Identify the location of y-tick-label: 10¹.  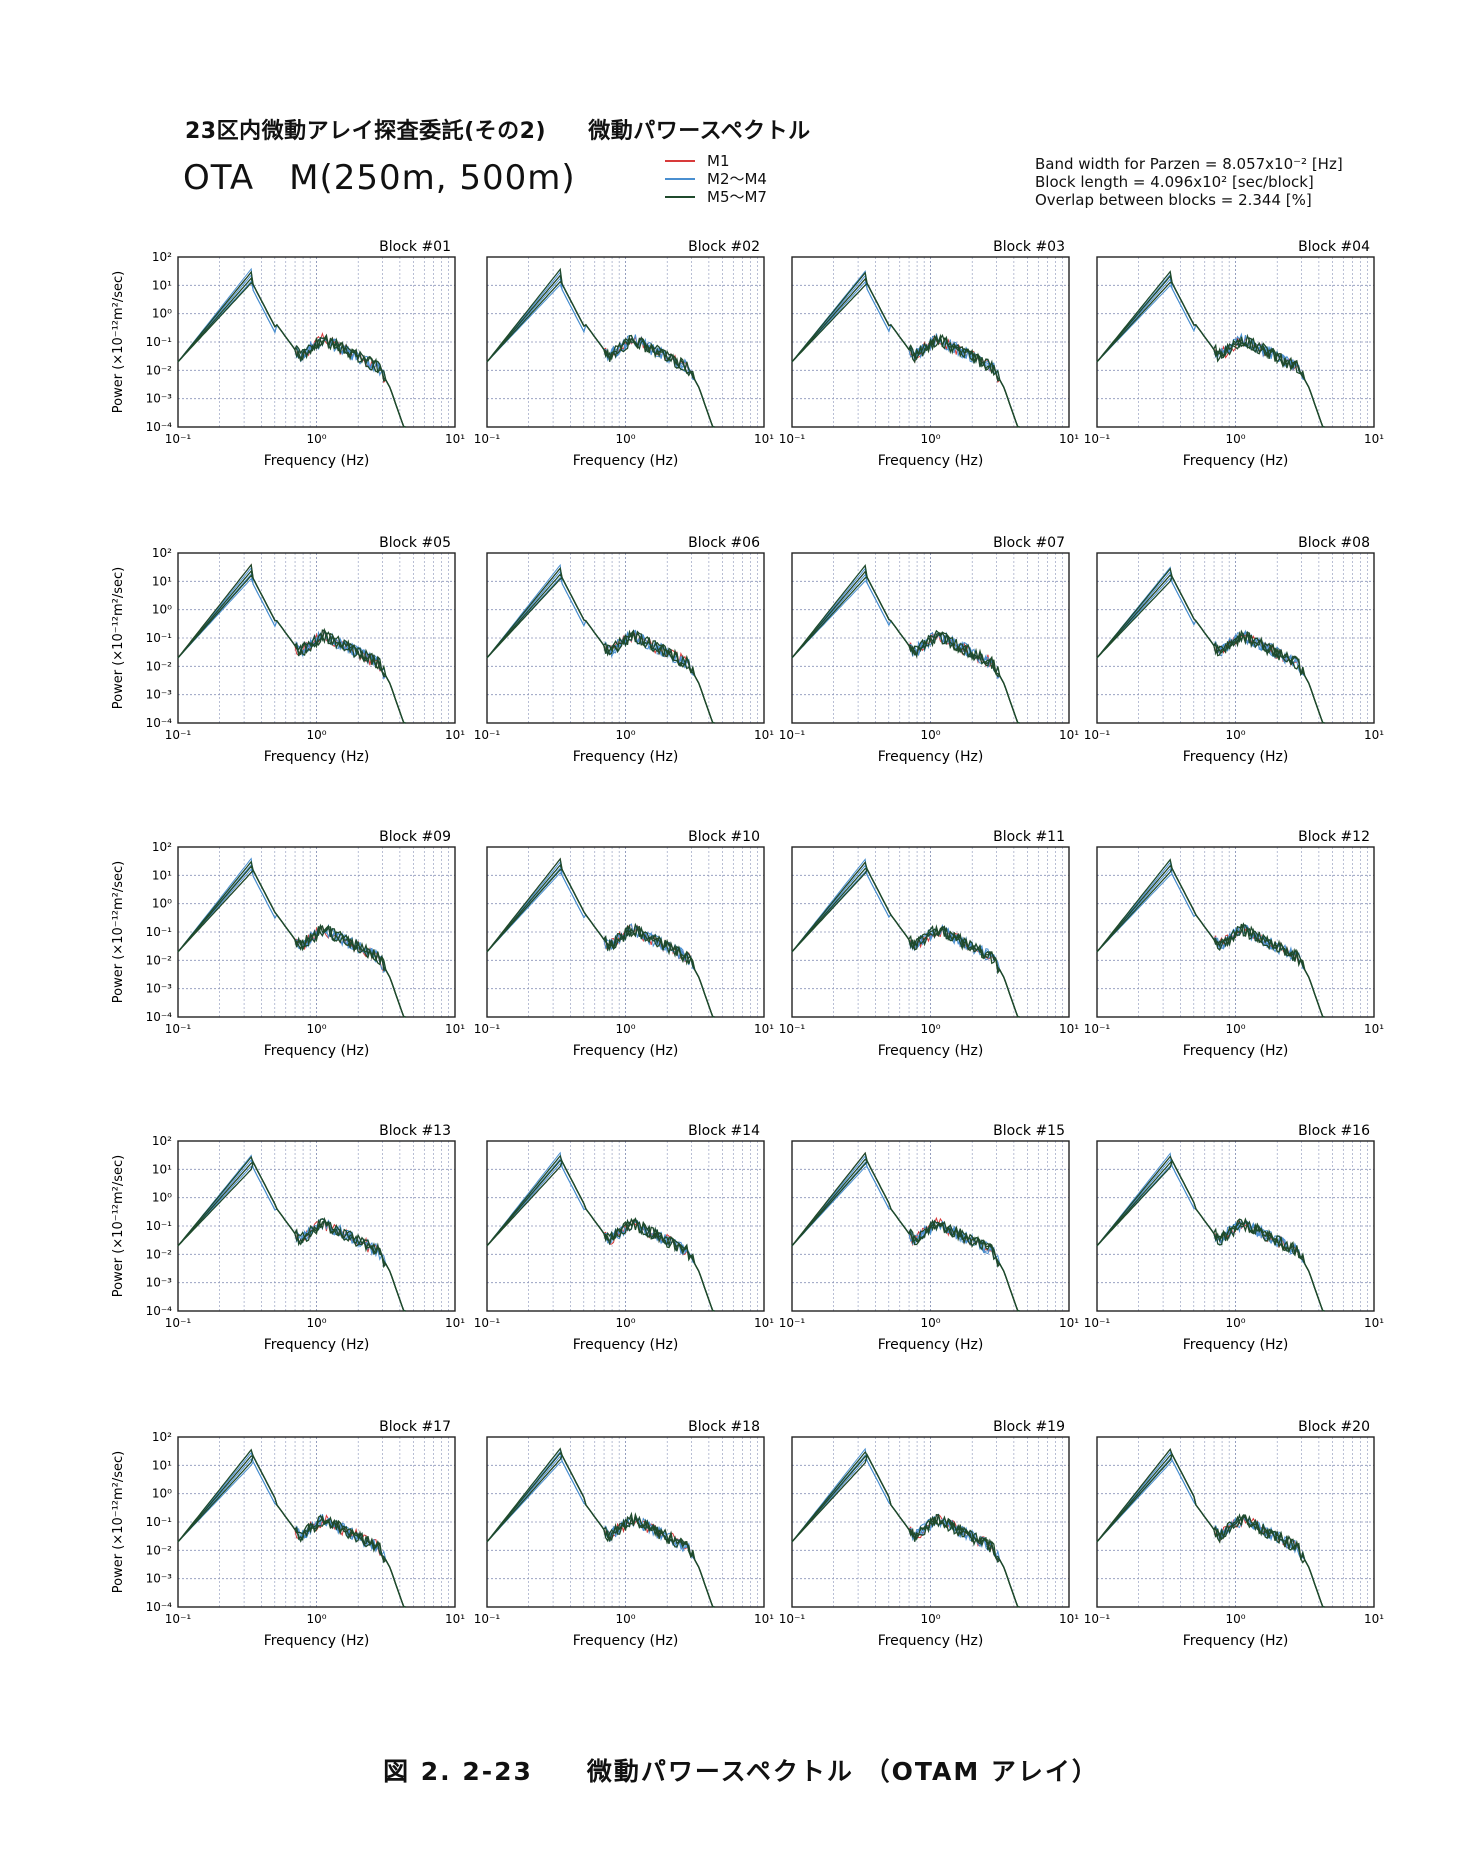
(162, 285).